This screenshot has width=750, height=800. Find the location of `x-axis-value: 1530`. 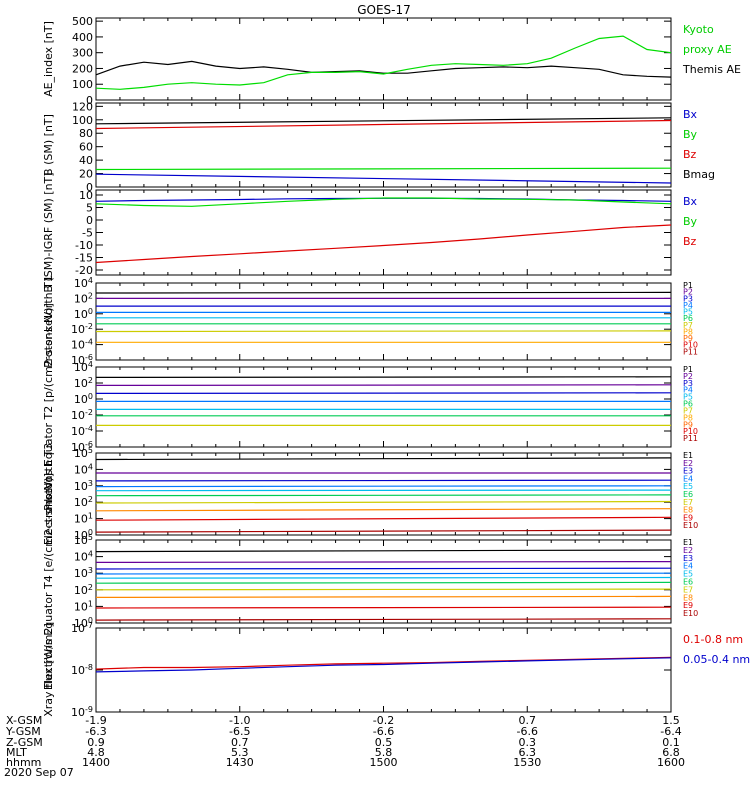

x-axis-value: 1530 is located at coordinates (527, 762).